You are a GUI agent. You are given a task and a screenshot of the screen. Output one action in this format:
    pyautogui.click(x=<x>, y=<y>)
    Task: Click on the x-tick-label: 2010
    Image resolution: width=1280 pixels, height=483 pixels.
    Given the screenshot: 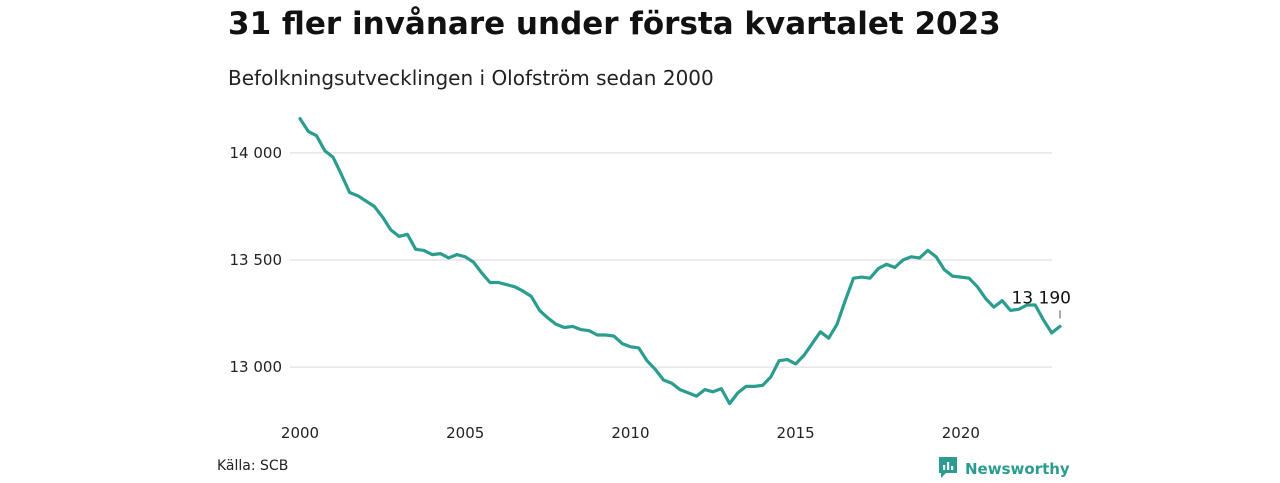 What is the action you would take?
    pyautogui.click(x=630, y=433)
    